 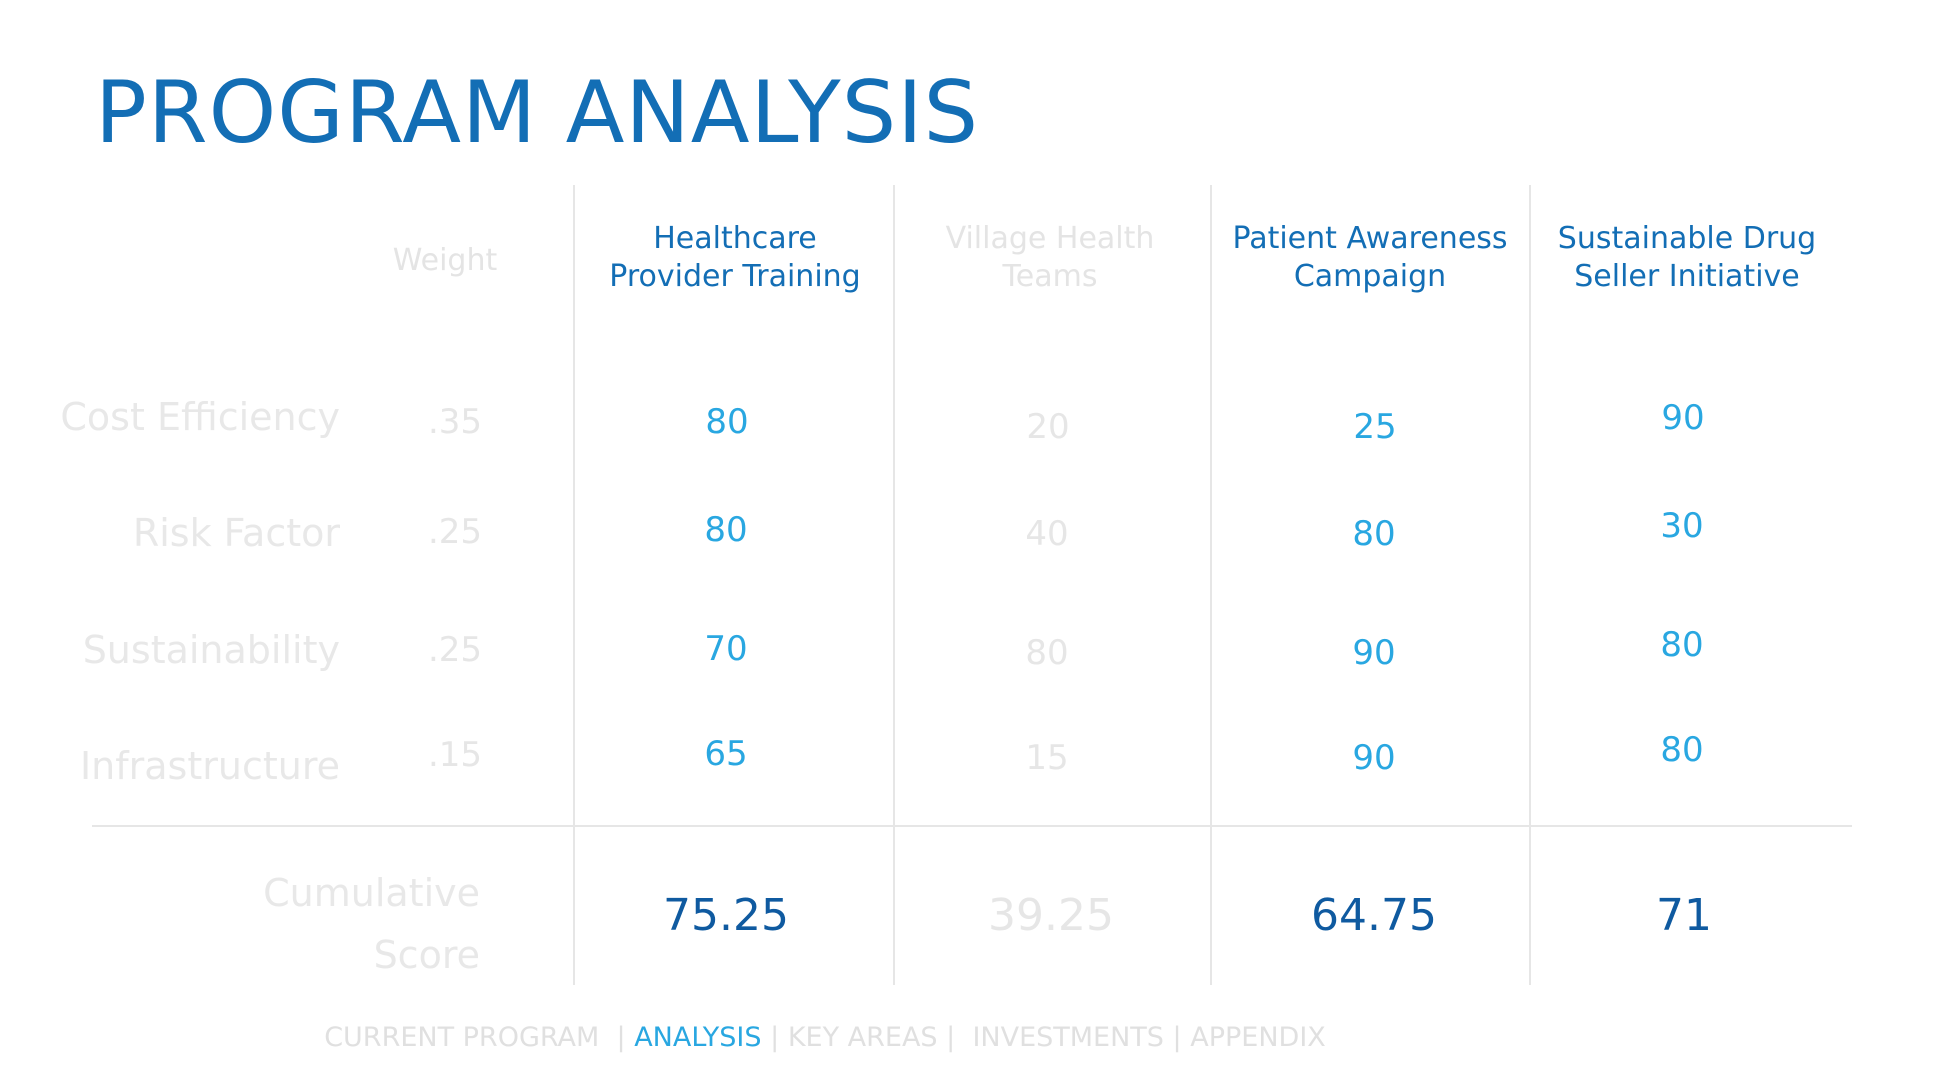 I want to click on column-header-line: Provider Training, so click(x=735, y=276).